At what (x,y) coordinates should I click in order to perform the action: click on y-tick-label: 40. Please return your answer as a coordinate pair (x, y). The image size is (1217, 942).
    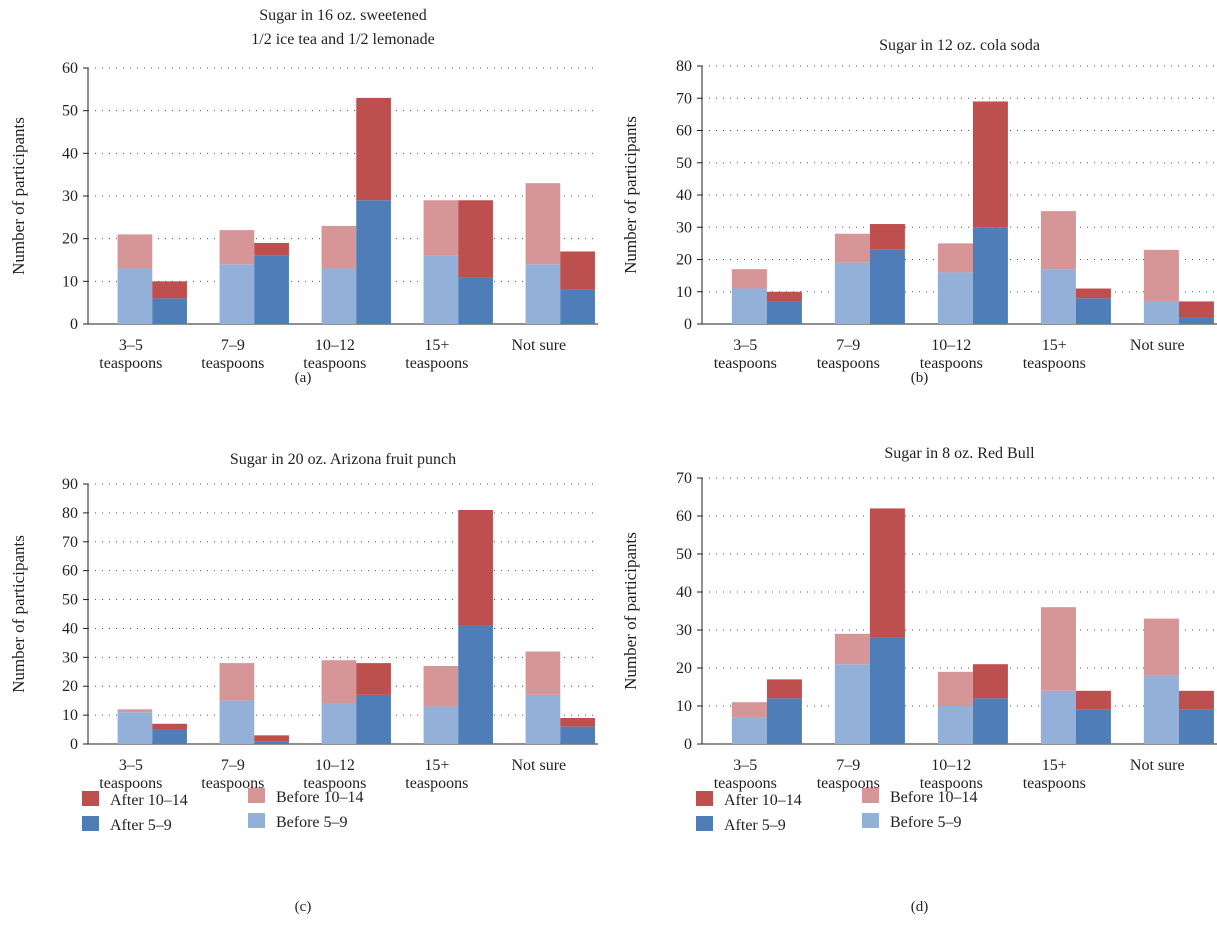
    Looking at the image, I should click on (684, 195).